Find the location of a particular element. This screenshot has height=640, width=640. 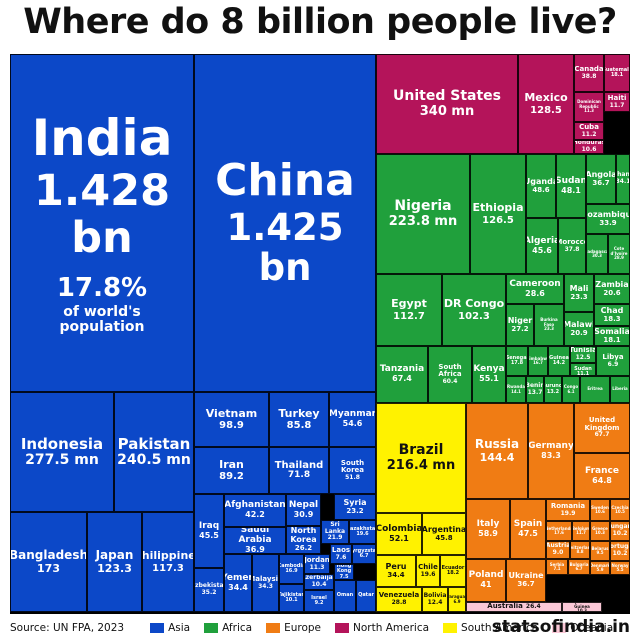

cell-label: Cameroon is located at coordinates (535, 283).